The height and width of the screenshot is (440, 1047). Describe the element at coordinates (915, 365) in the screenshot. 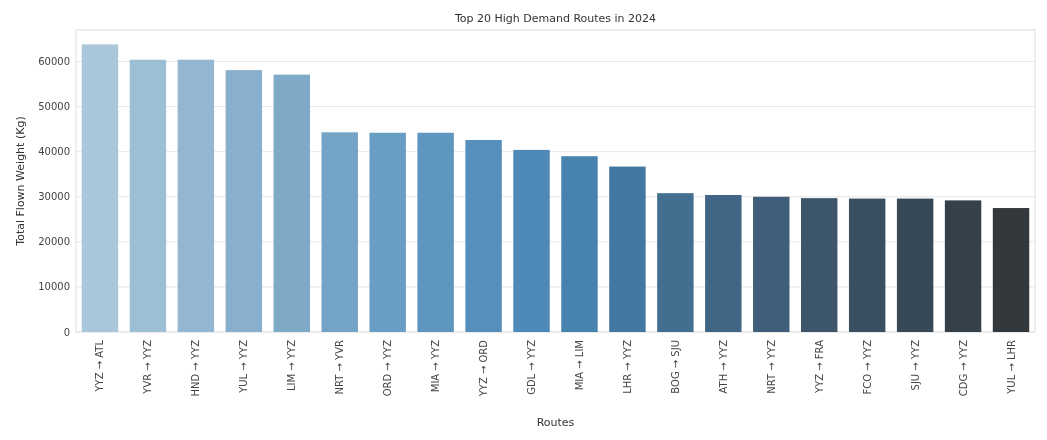

I see `x-tick-label: SJU → YYZ` at that location.